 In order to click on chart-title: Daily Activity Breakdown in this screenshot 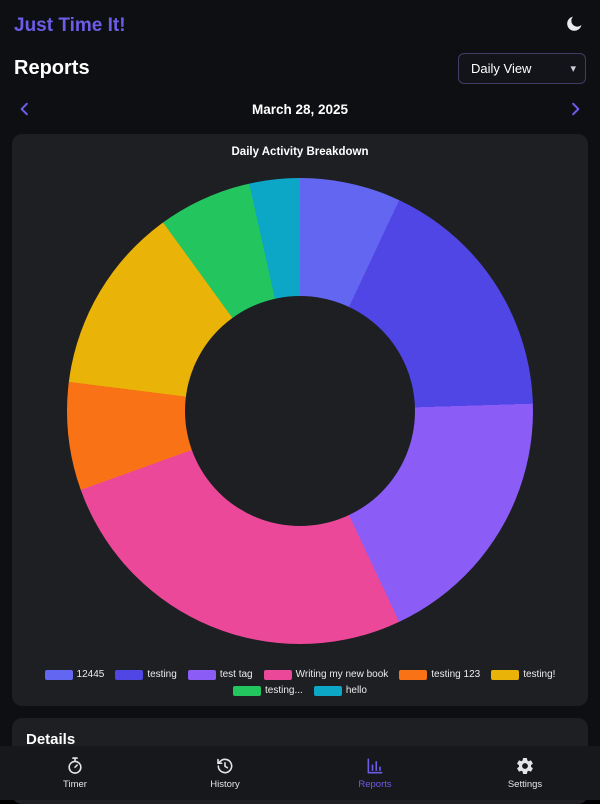, I will do `click(300, 152)`.